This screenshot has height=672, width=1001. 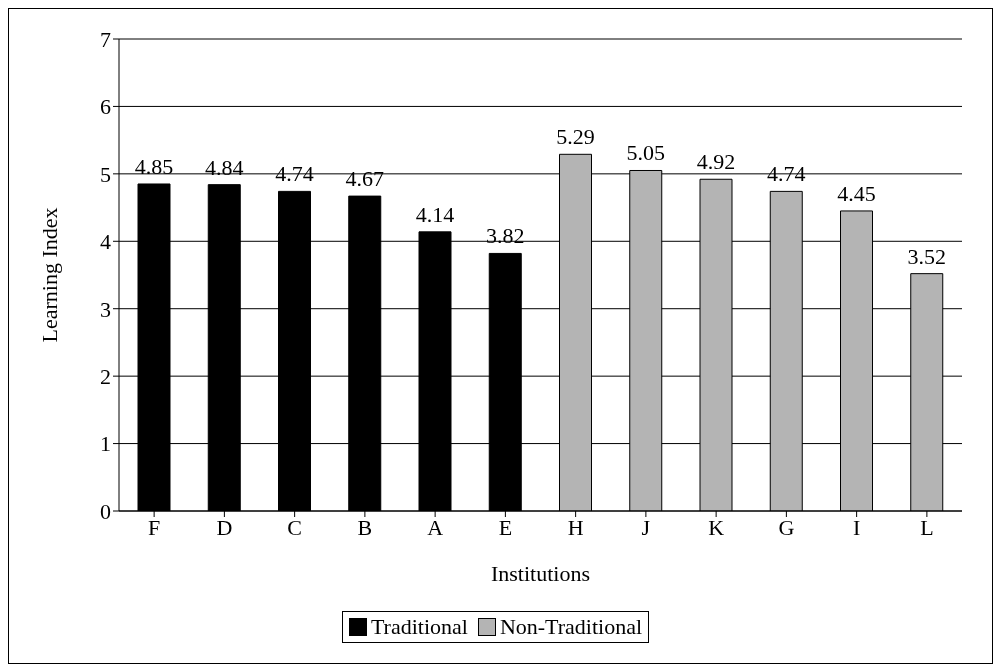 What do you see at coordinates (154, 527) in the screenshot?
I see `x-tick-label: F` at bounding box center [154, 527].